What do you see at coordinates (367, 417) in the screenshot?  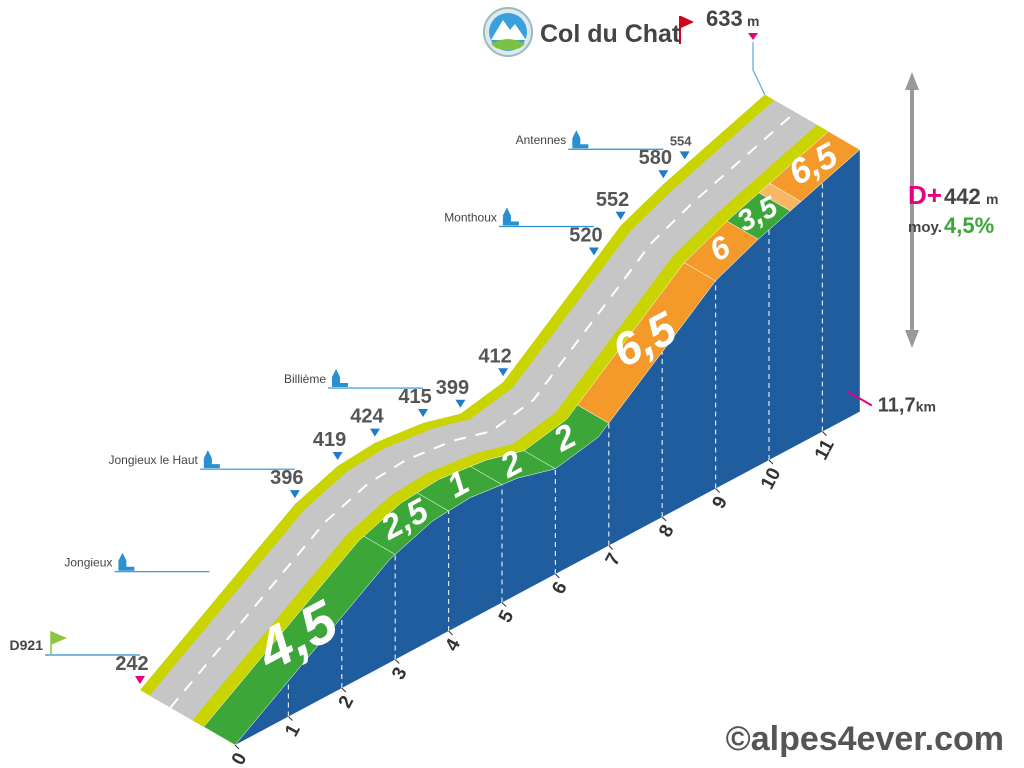 I see `altitude-label: 424` at bounding box center [367, 417].